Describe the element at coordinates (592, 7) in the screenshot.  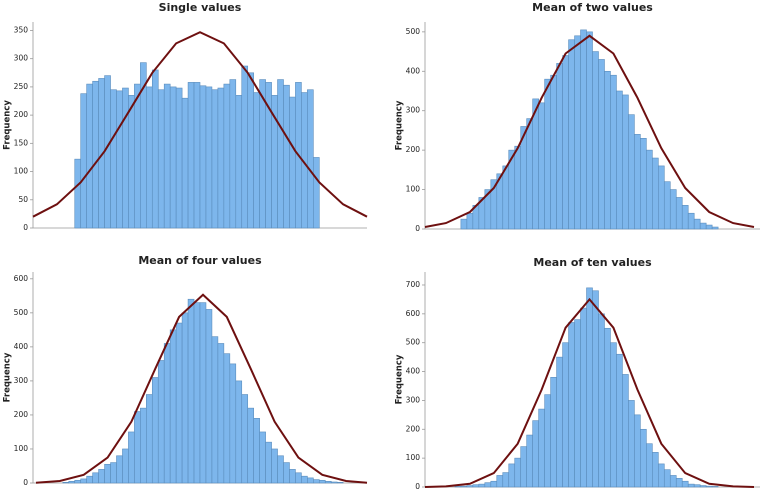
I see `chart-title: Mean of two values` at that location.